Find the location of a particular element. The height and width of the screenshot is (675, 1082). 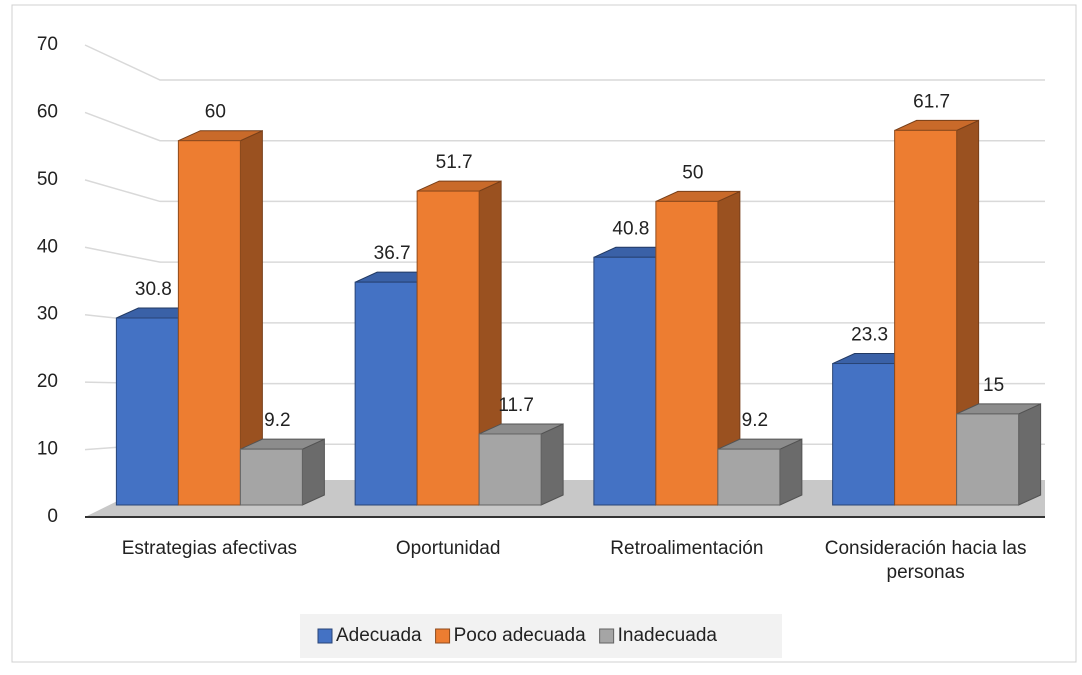

y-tick-label: 70 is located at coordinates (47, 44).